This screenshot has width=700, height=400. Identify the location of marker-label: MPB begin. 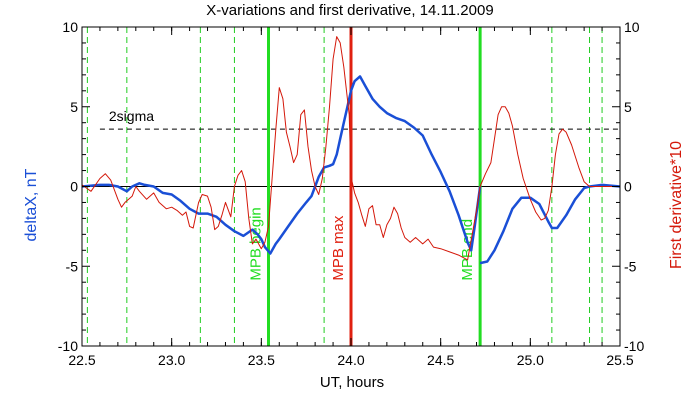
(256, 243).